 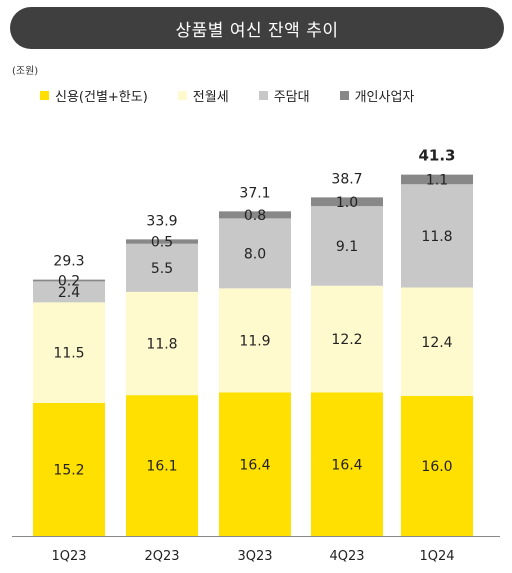 I want to click on legend-label-mortgage: 주담대, so click(x=291, y=97).